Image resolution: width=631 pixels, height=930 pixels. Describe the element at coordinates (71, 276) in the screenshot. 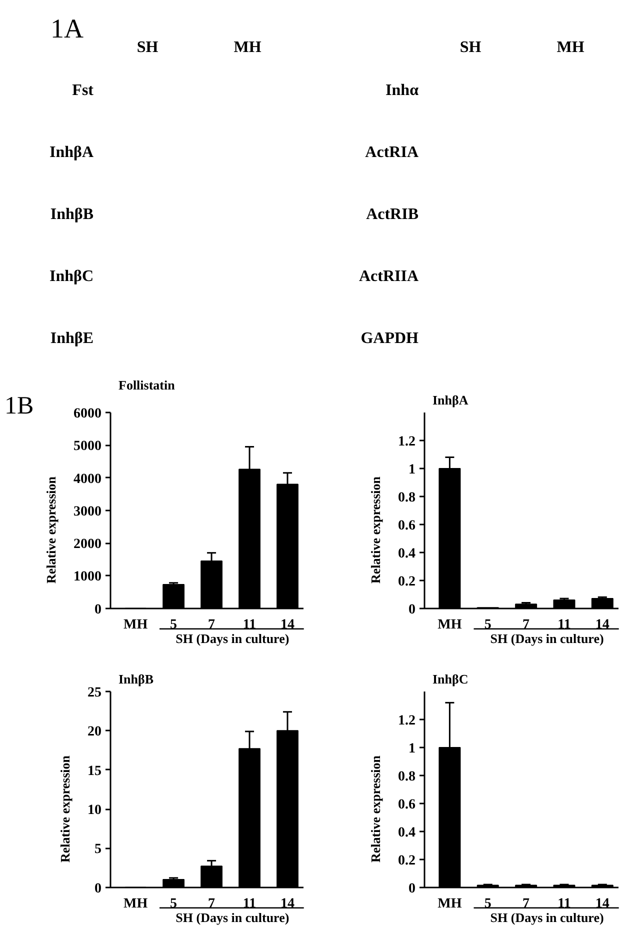

I see `text: InhβC` at that location.